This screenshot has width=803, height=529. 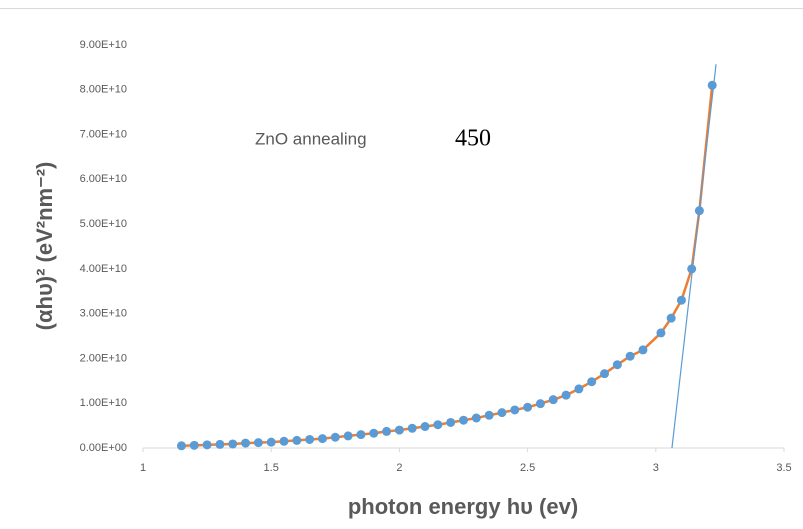 What do you see at coordinates (103, 314) in the screenshot?
I see `y-tick-label: 3.00E+10` at bounding box center [103, 314].